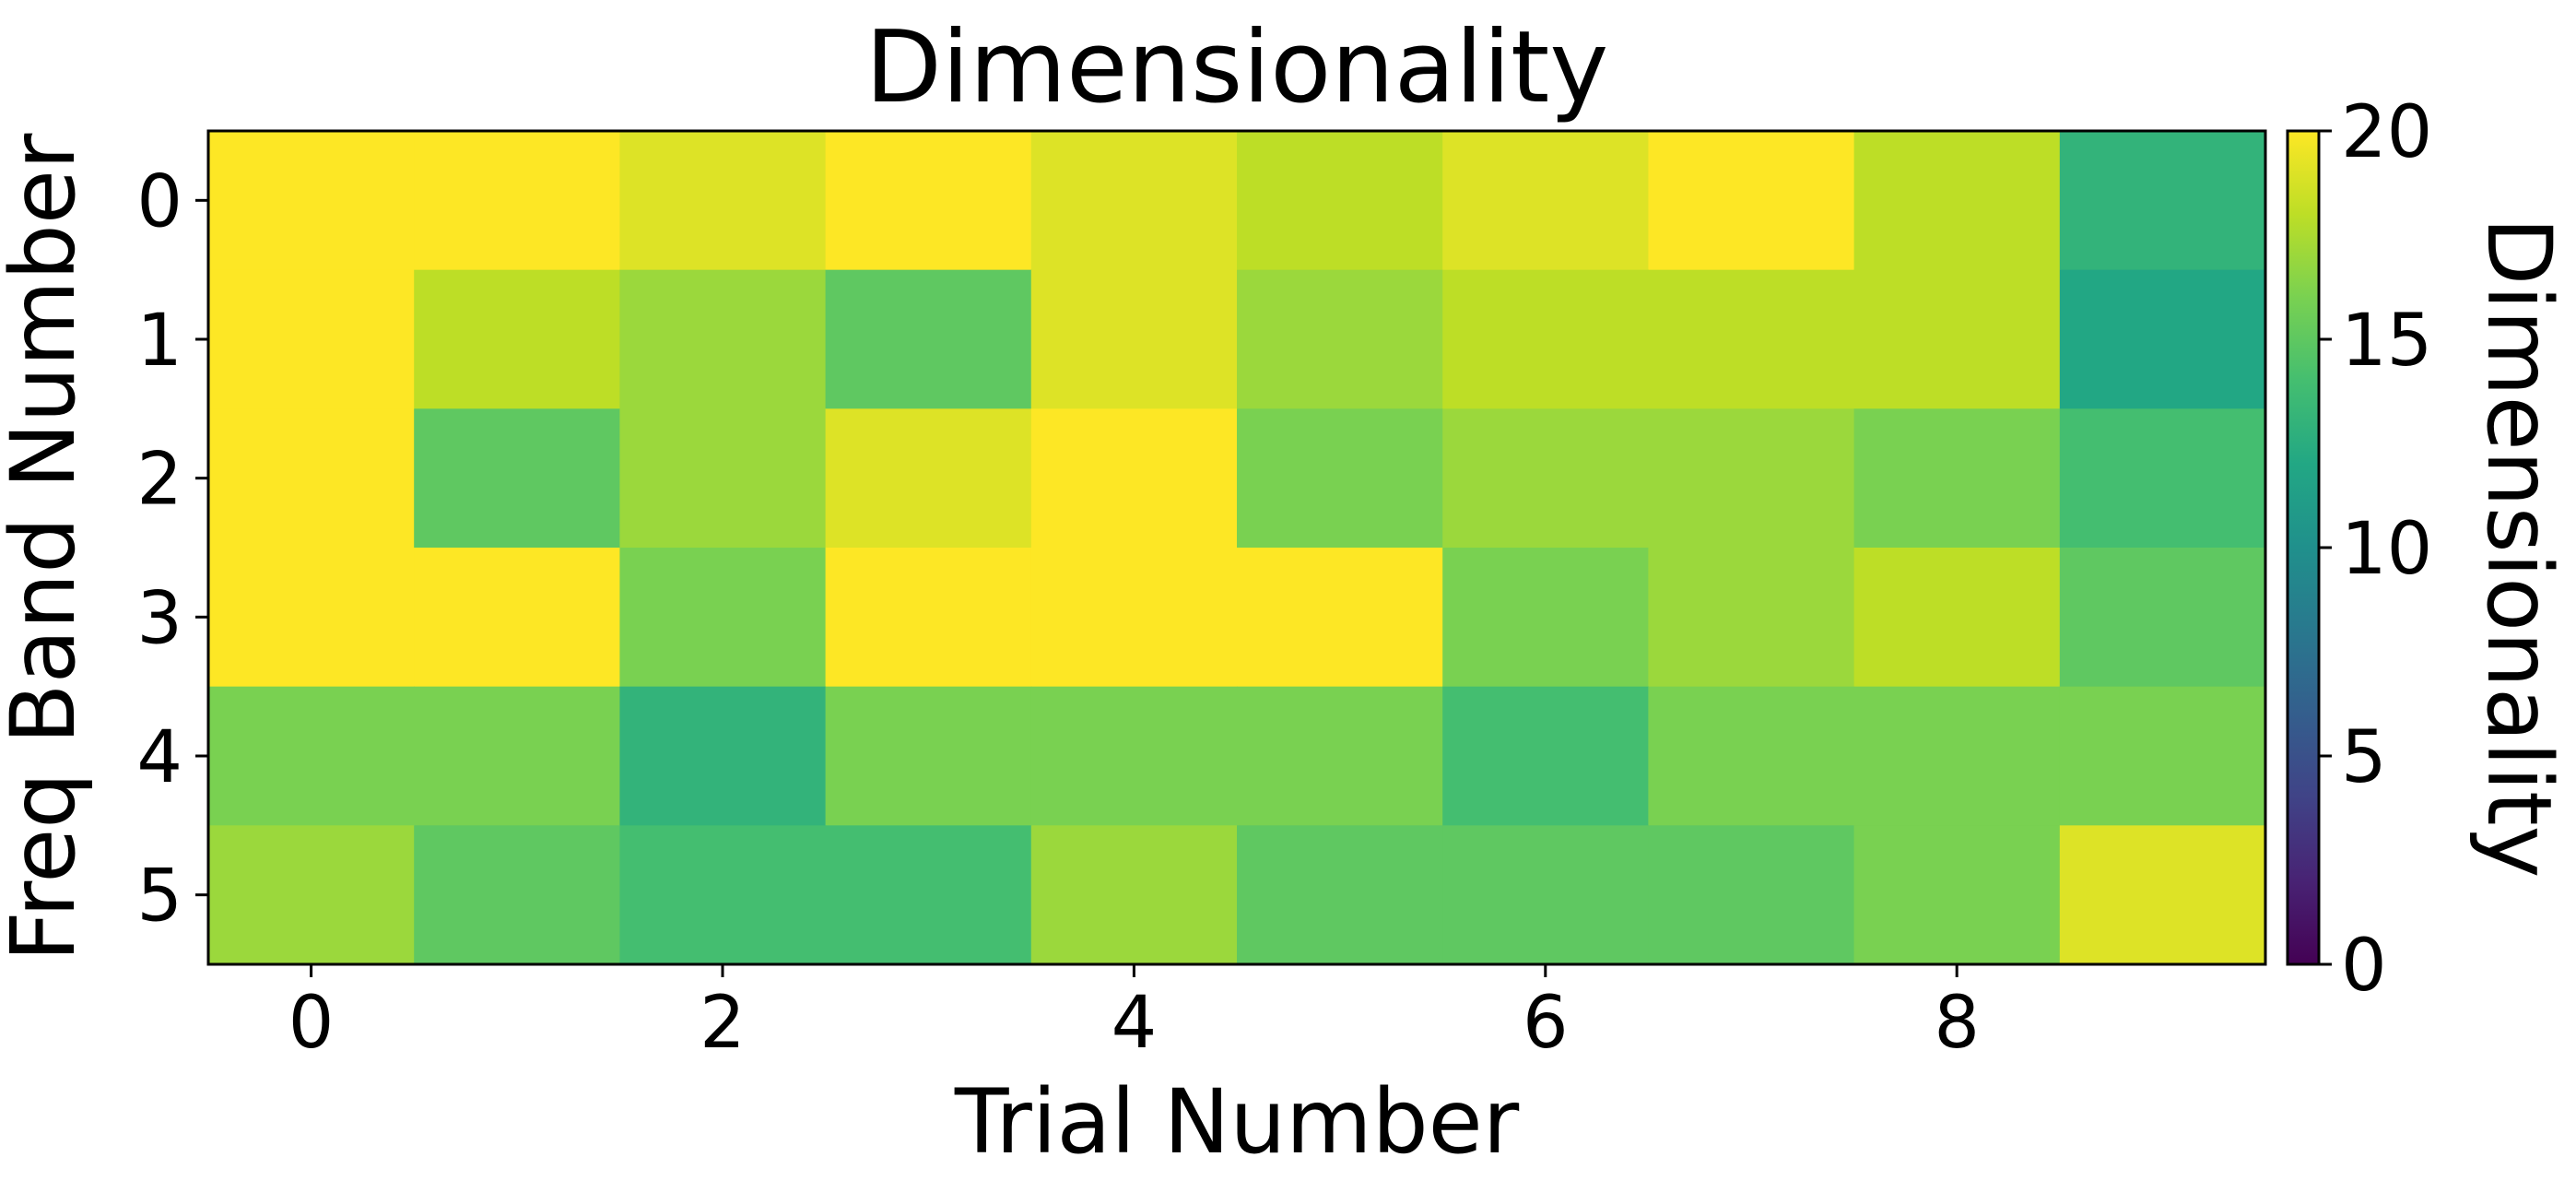 The image size is (2576, 1204). What do you see at coordinates (311, 1024) in the screenshot?
I see `x-tick-label: 0` at bounding box center [311, 1024].